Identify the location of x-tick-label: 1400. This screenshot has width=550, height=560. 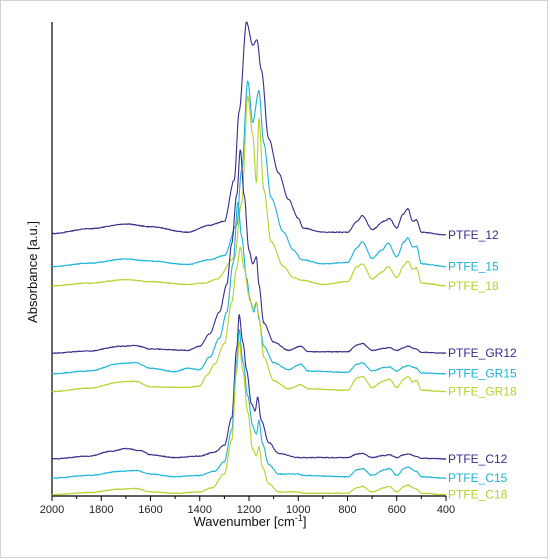
(200, 510).